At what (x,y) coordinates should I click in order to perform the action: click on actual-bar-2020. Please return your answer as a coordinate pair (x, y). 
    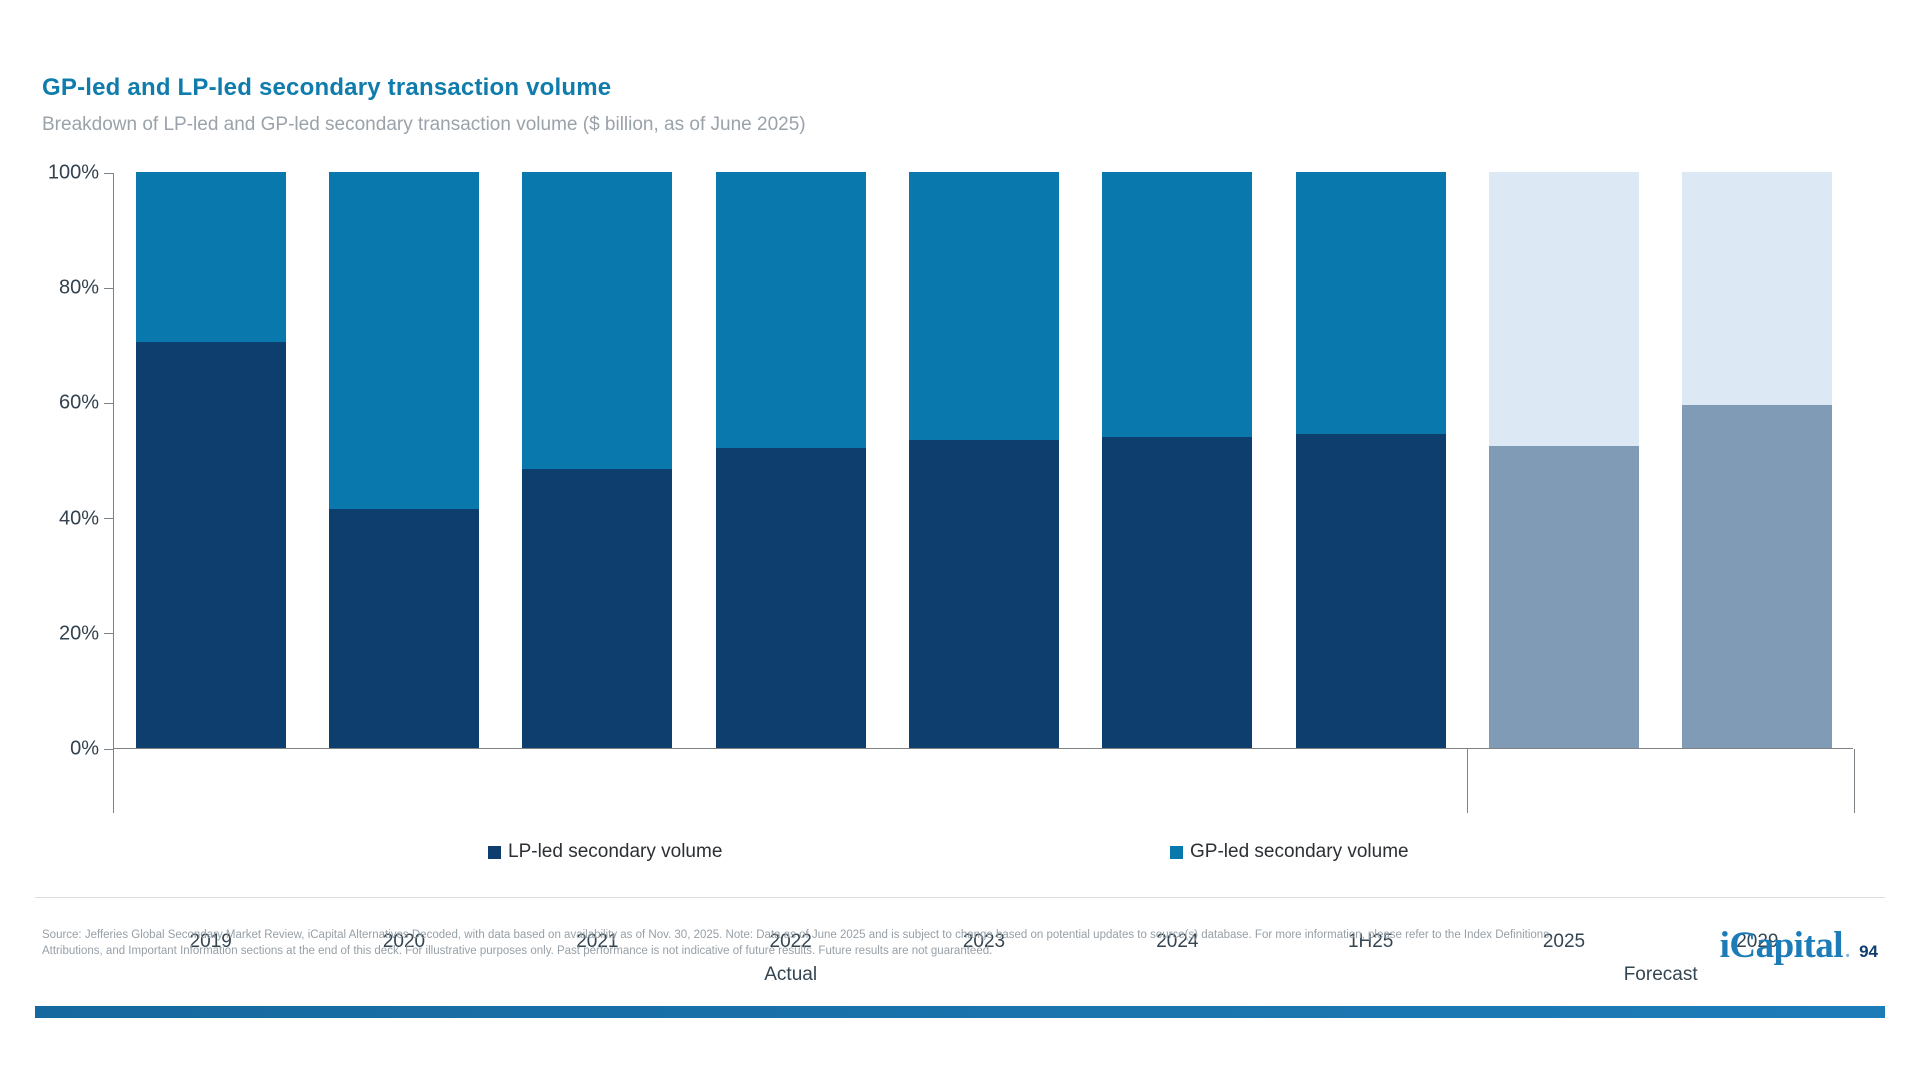
    Looking at the image, I should click on (404, 460).